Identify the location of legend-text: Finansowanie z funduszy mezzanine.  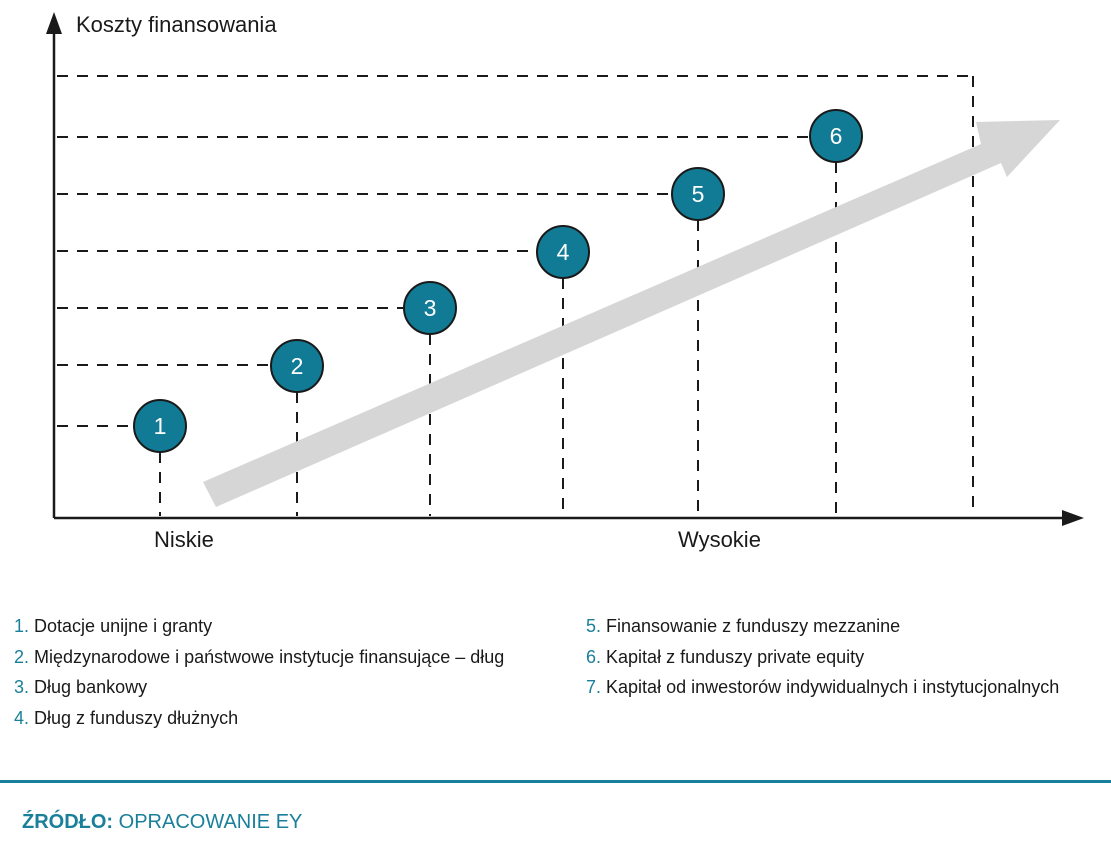
(753, 626).